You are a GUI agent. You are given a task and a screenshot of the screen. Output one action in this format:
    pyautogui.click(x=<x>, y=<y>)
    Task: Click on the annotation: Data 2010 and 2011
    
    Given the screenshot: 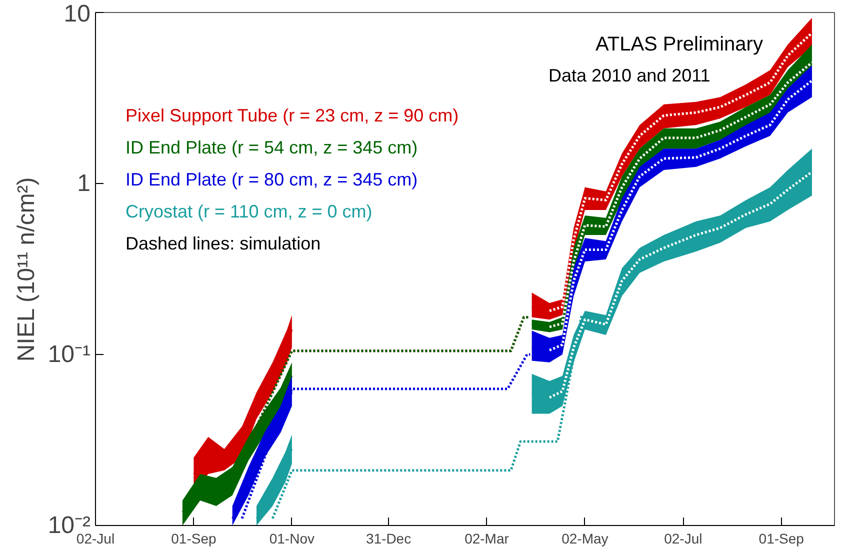 What is the action you would take?
    pyautogui.click(x=629, y=76)
    